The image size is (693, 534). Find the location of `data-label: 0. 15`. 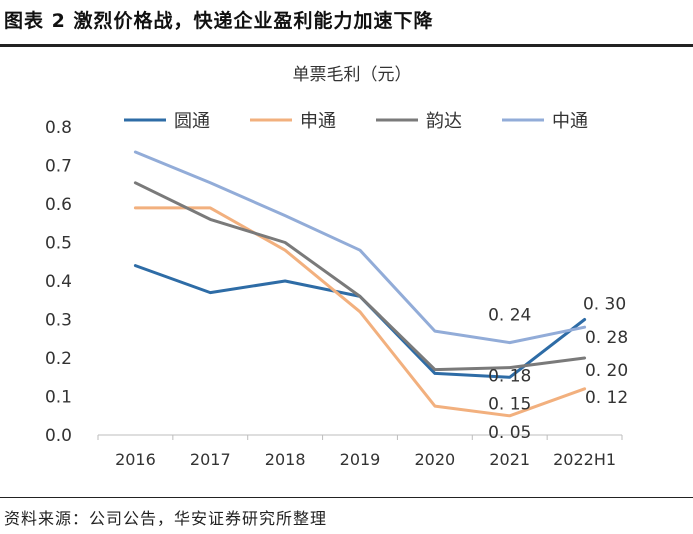

data-label: 0. 15 is located at coordinates (509, 404).